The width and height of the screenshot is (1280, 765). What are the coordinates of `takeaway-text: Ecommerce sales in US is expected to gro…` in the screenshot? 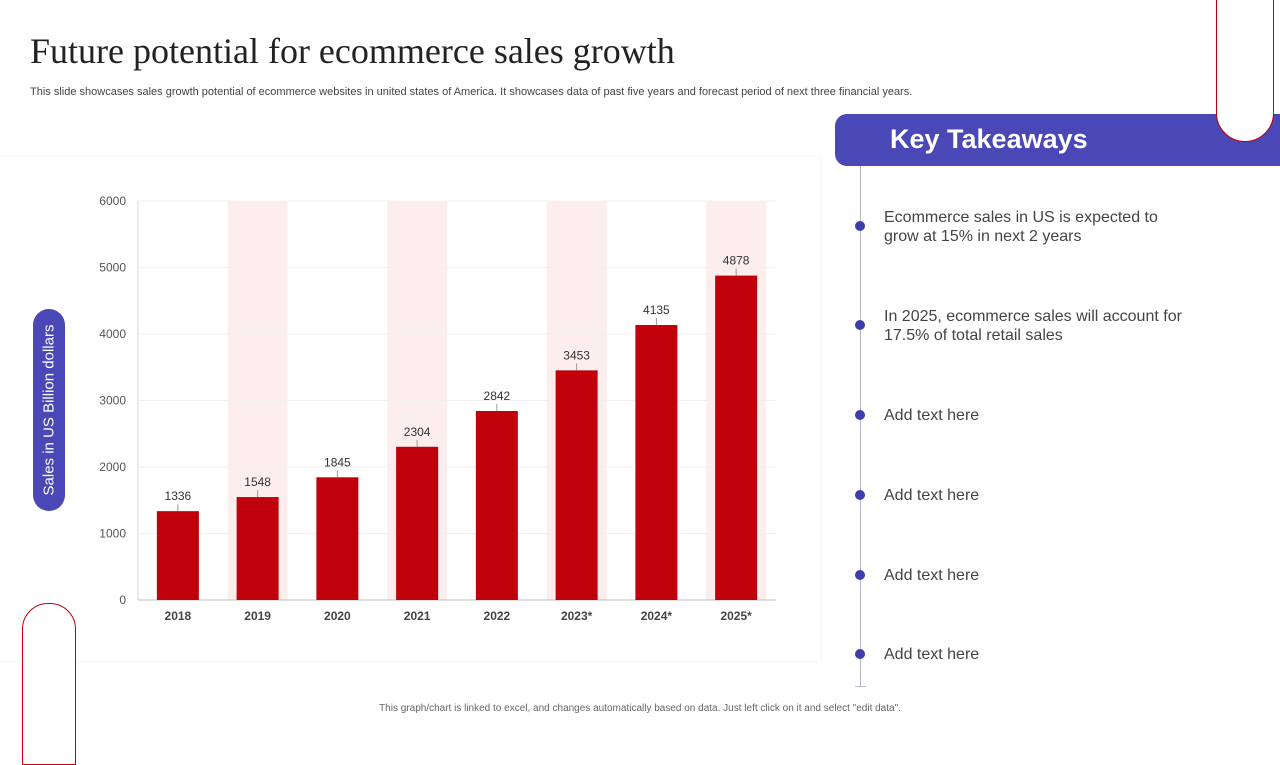 It's located at (1021, 227).